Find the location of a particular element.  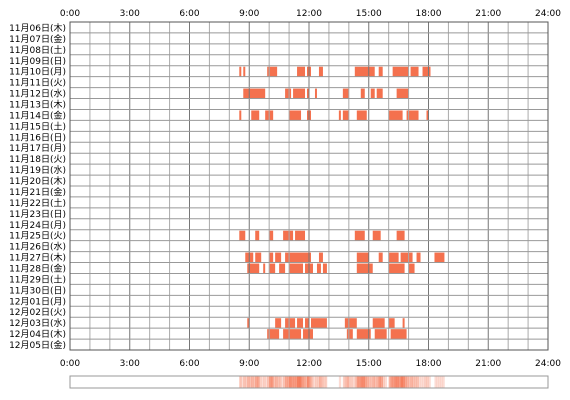

row-label: 12月02日(火) is located at coordinates (37, 312).